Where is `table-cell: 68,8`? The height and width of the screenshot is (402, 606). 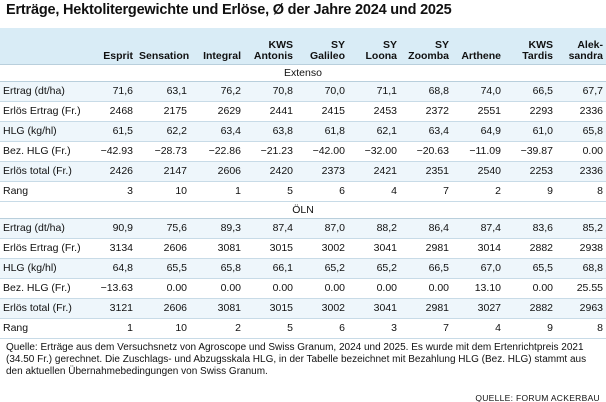 table-cell: 68,8 is located at coordinates (581, 268).